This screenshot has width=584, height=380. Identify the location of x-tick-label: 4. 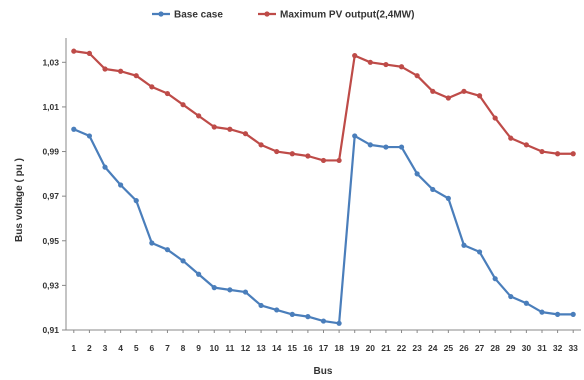
(120, 348).